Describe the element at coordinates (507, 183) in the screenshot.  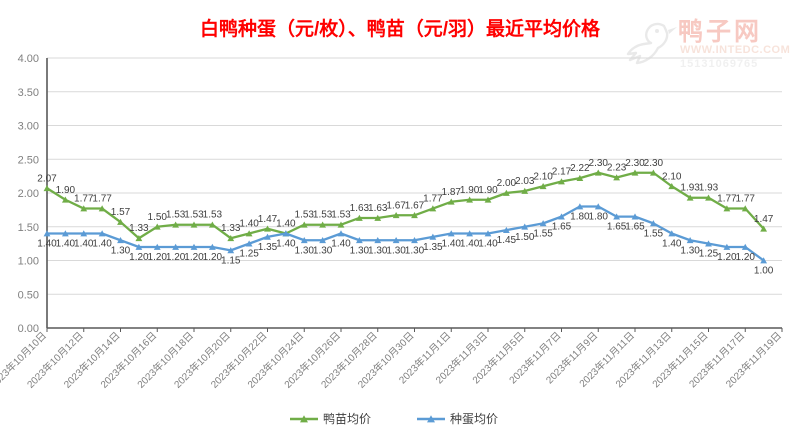
I see `data-point-label: 2.00` at that location.